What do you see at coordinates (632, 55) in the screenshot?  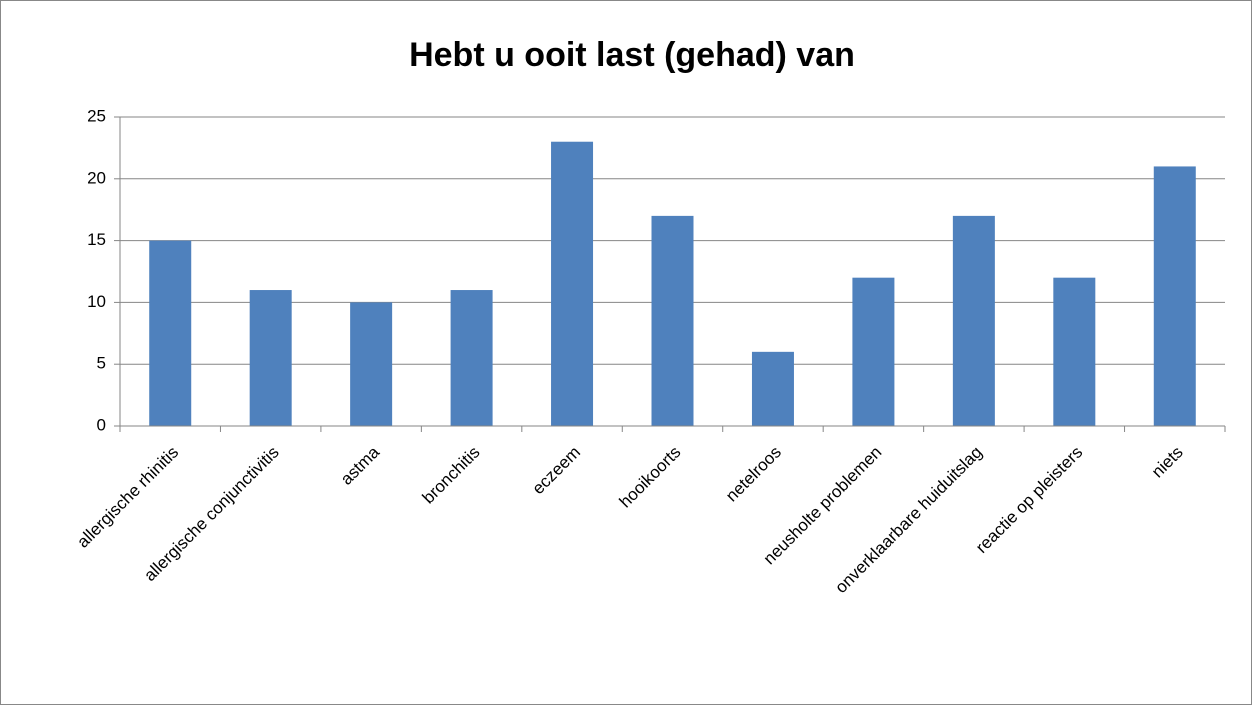 I see `chart-title: Hebt u ooit last (gehad) van` at bounding box center [632, 55].